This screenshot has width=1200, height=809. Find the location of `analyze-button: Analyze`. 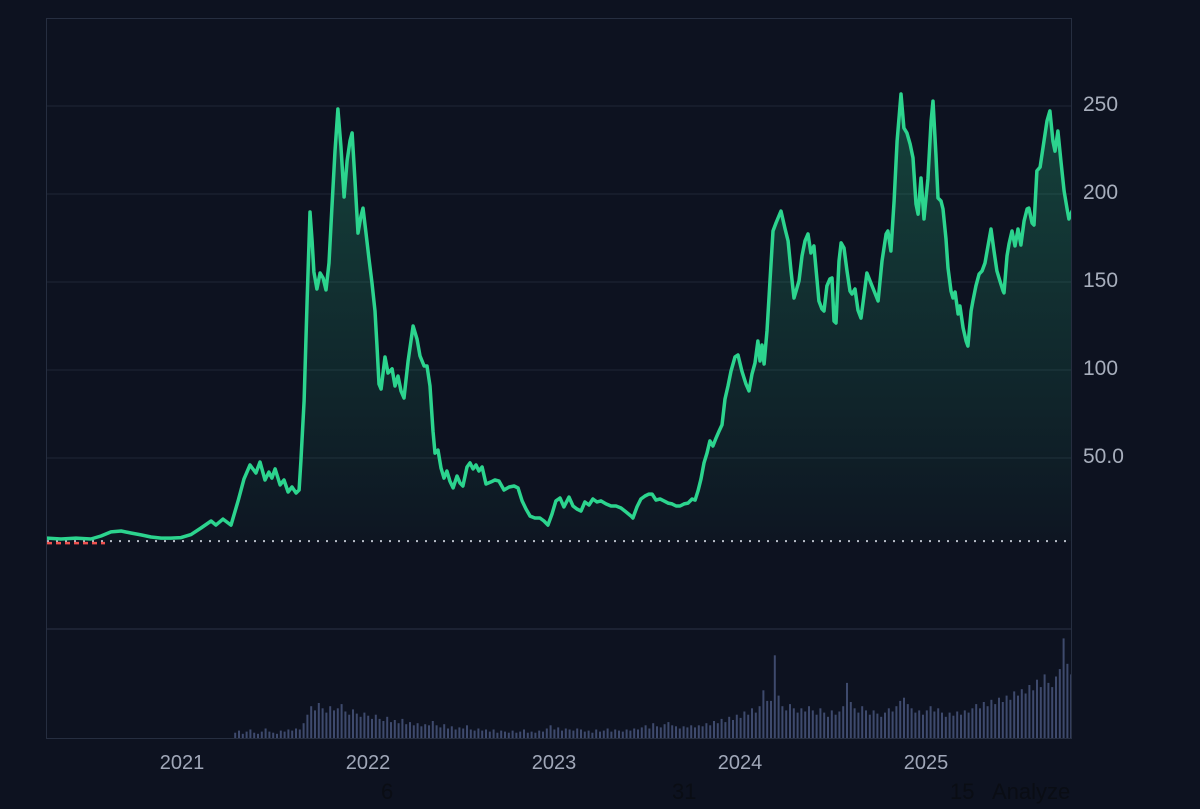

analyze-button: Analyze is located at coordinates (1031, 791).